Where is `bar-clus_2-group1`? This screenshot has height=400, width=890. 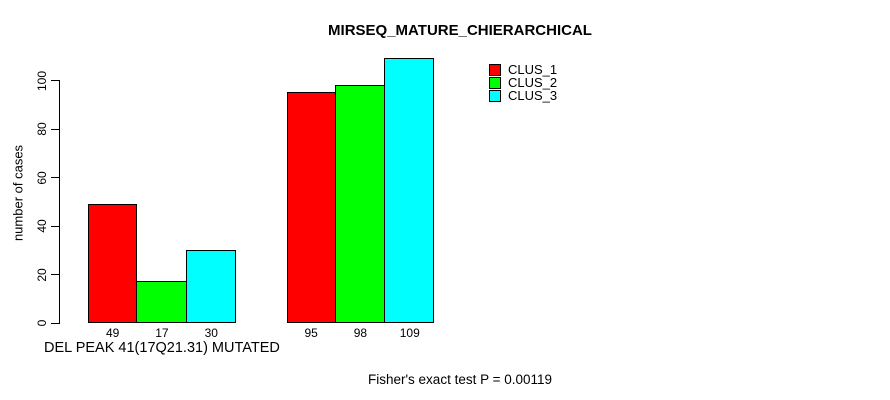 bar-clus_2-group1 is located at coordinates (161, 302).